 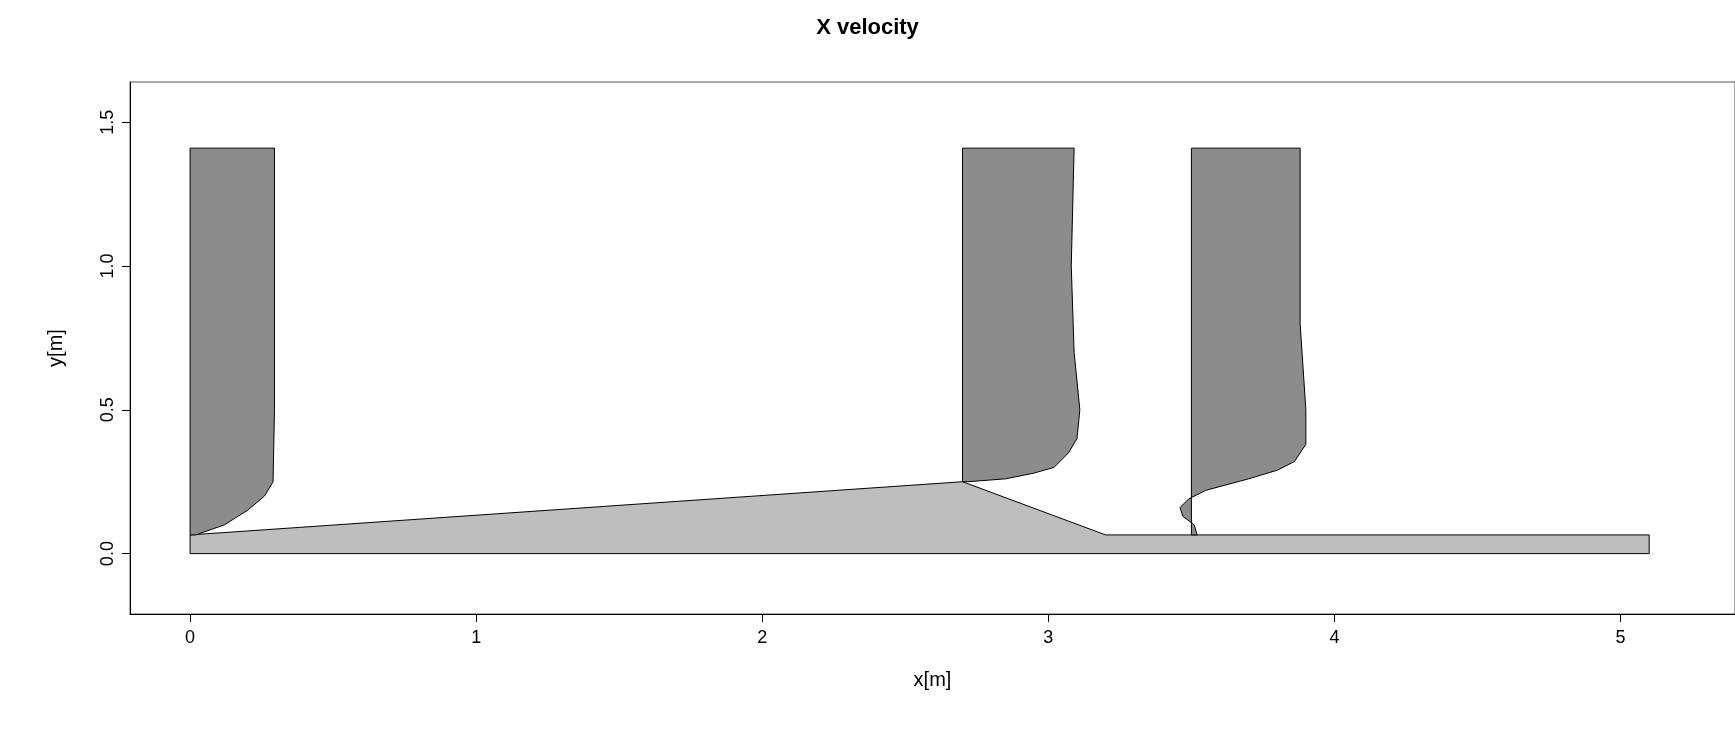 What do you see at coordinates (107, 122) in the screenshot?
I see `y-tick-label: 1.5` at bounding box center [107, 122].